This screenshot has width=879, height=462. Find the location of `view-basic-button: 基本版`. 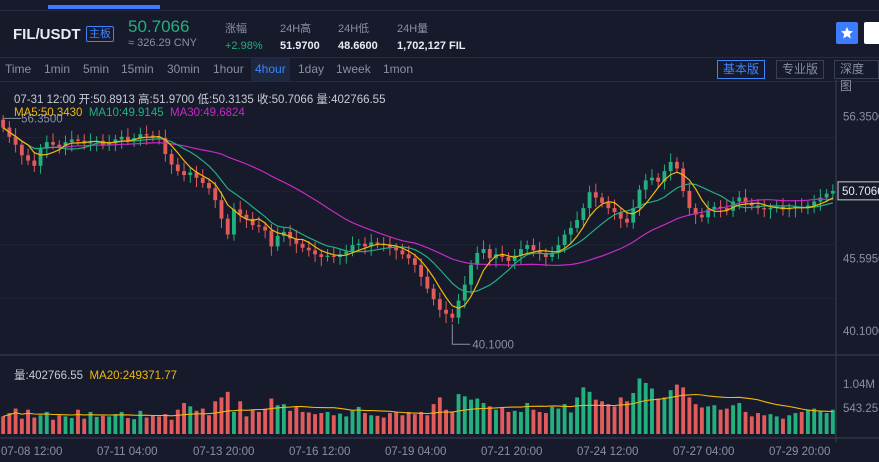

view-basic-button: 基本版 is located at coordinates (741, 69).